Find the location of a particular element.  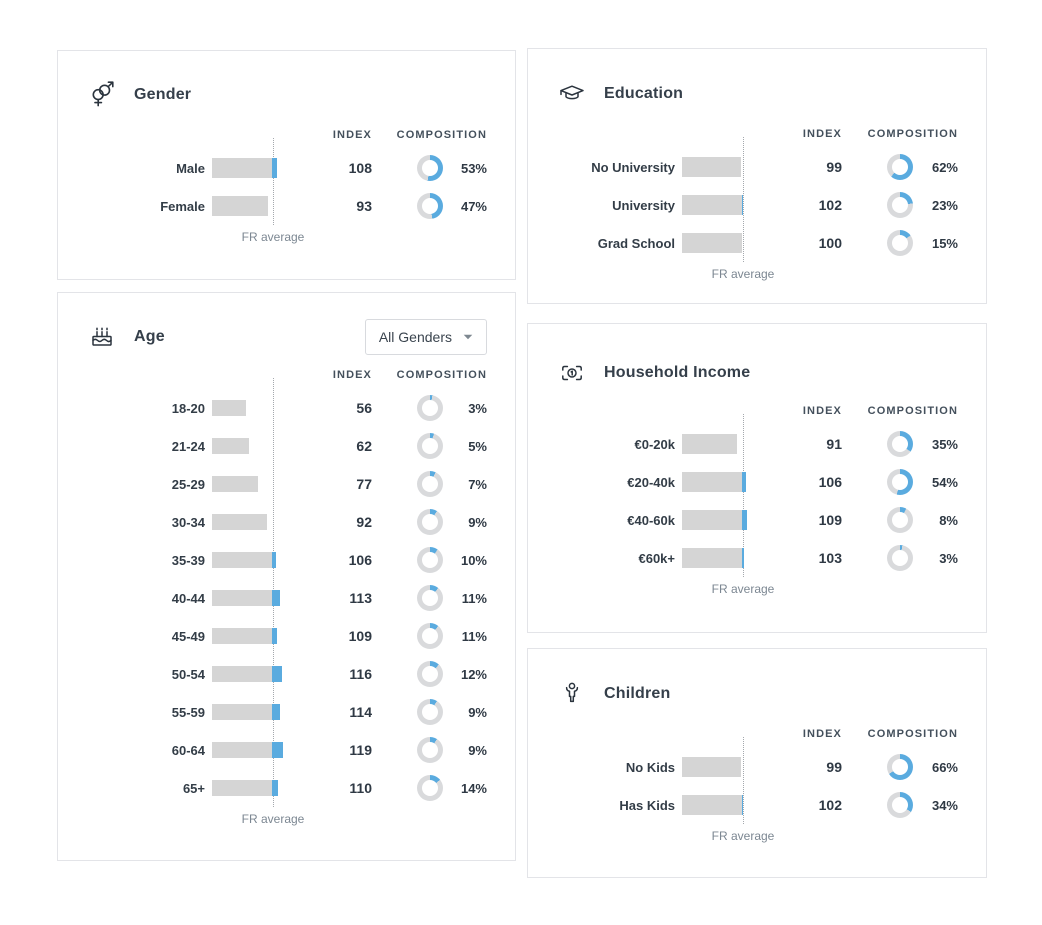

row-label: Male is located at coordinates (190, 168).